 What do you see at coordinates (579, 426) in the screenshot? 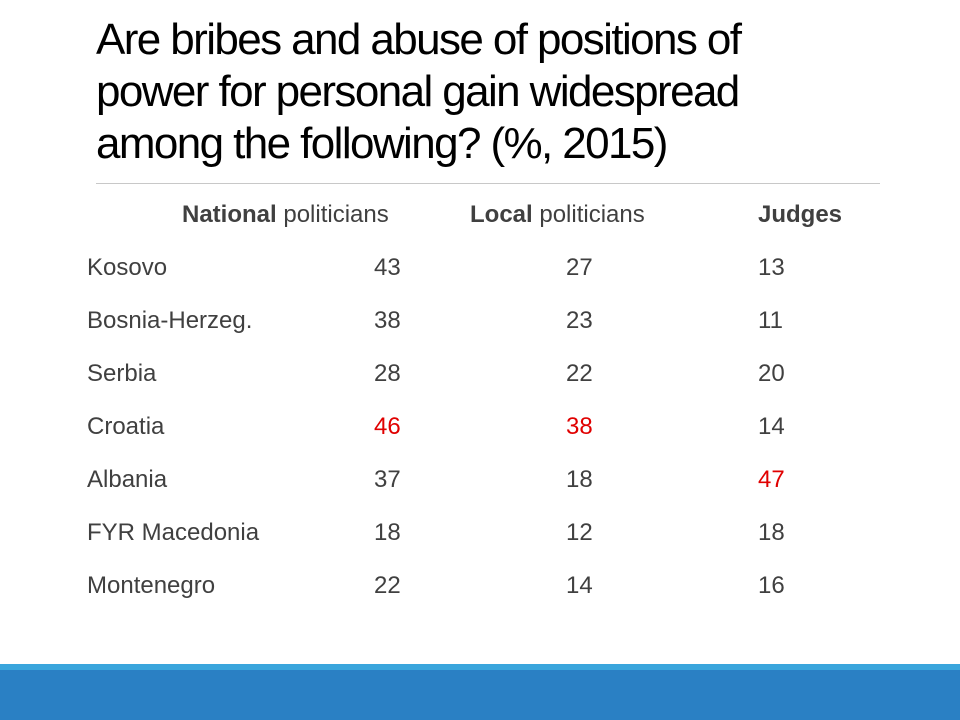
I see `local-value-cell: 38` at bounding box center [579, 426].